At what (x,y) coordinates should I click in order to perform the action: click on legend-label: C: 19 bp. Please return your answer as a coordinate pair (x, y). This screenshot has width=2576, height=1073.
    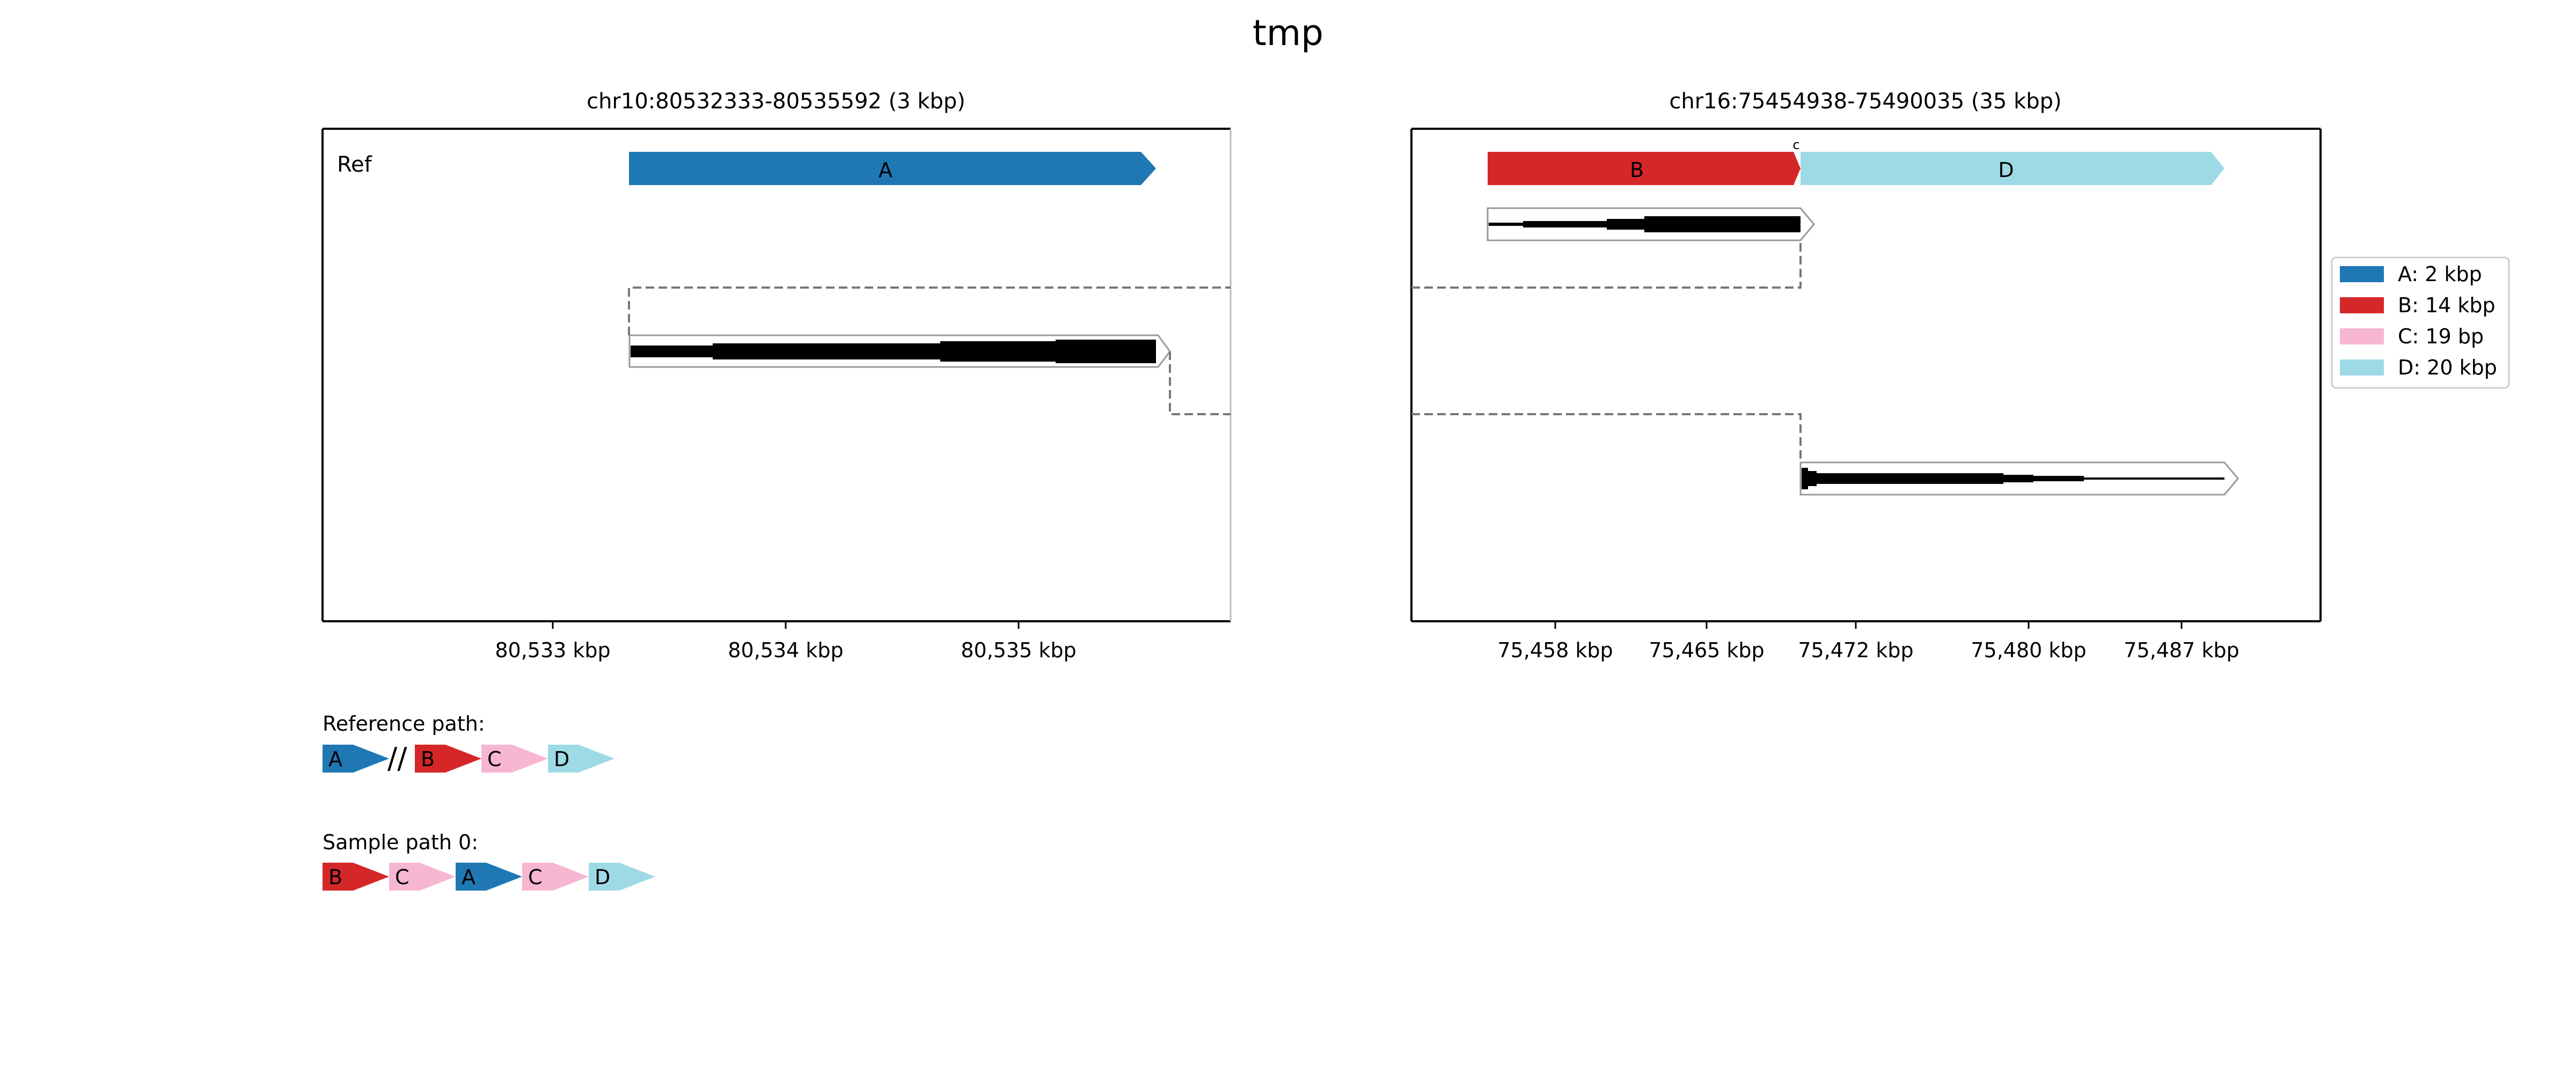
    Looking at the image, I should click on (2441, 337).